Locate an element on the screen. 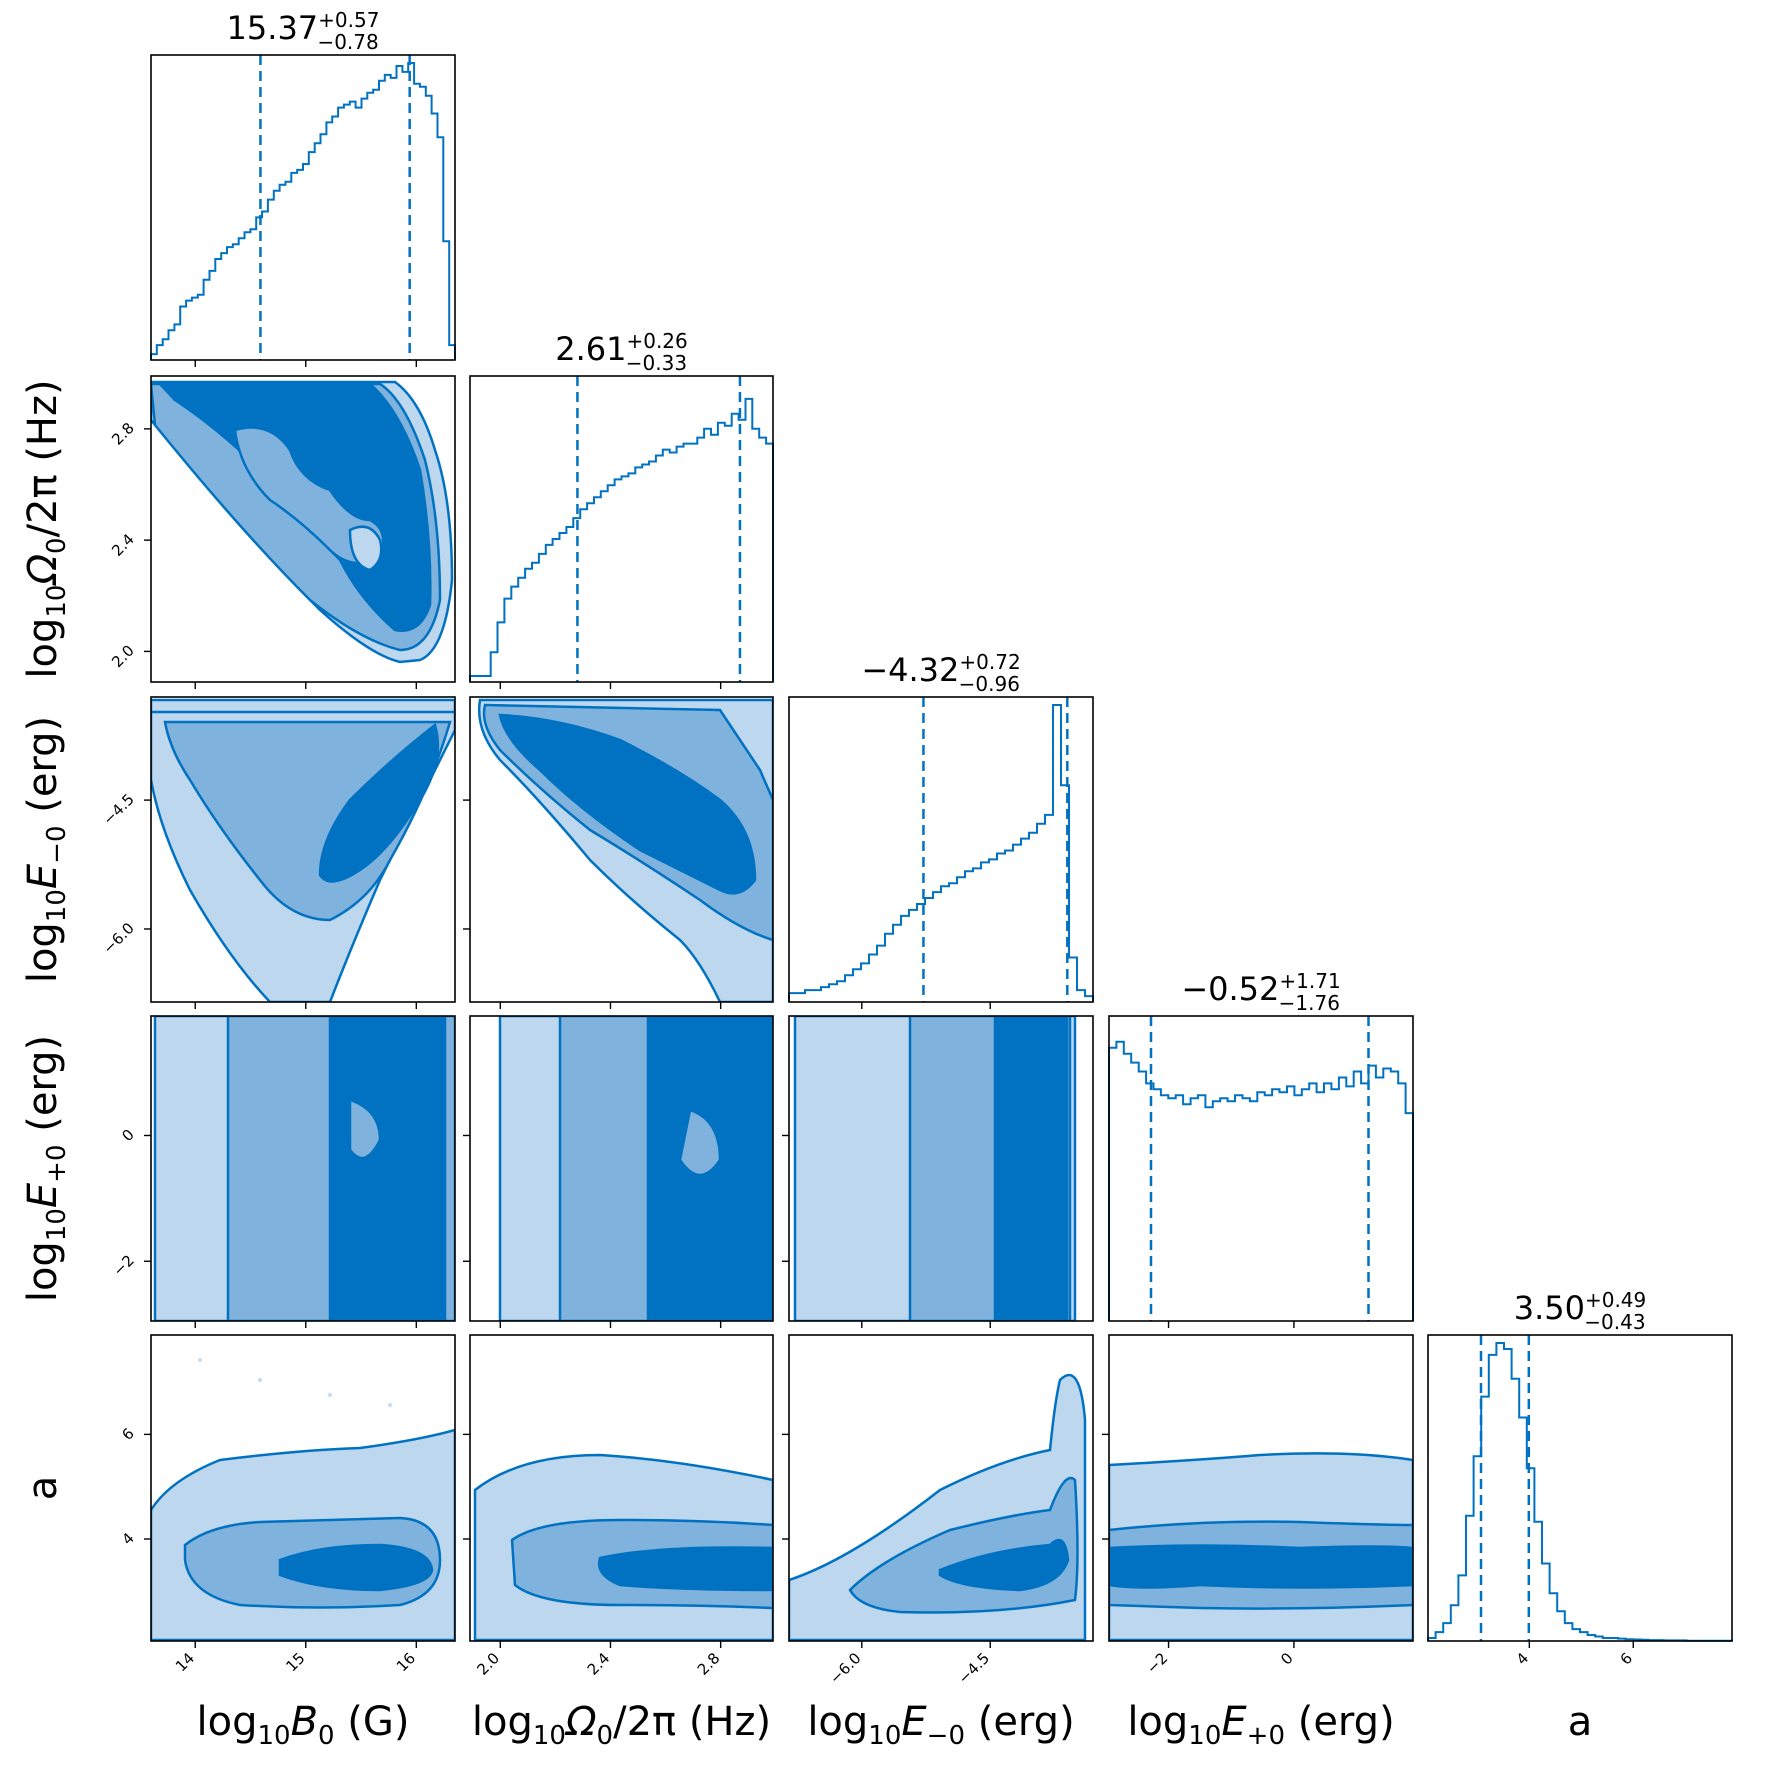 The image size is (1770, 1770). histogram-Ep0 is located at coordinates (1261, 1180).